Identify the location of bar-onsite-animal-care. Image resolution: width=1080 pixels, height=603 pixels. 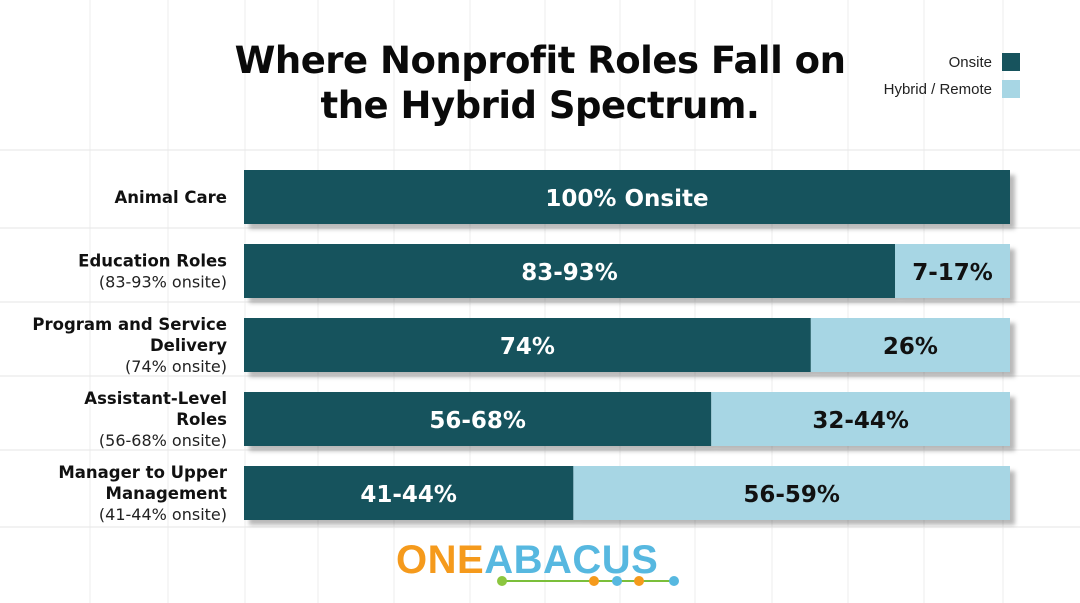
(627, 197).